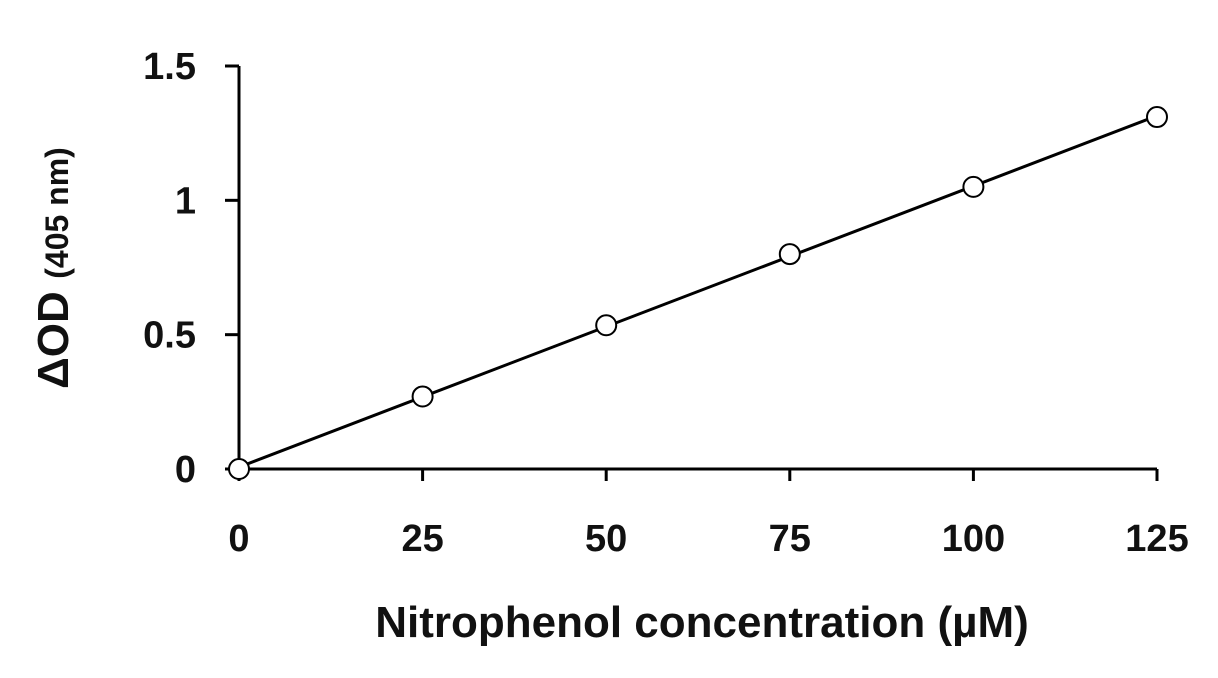  What do you see at coordinates (238, 539) in the screenshot?
I see `x-tick-label: 0` at bounding box center [238, 539].